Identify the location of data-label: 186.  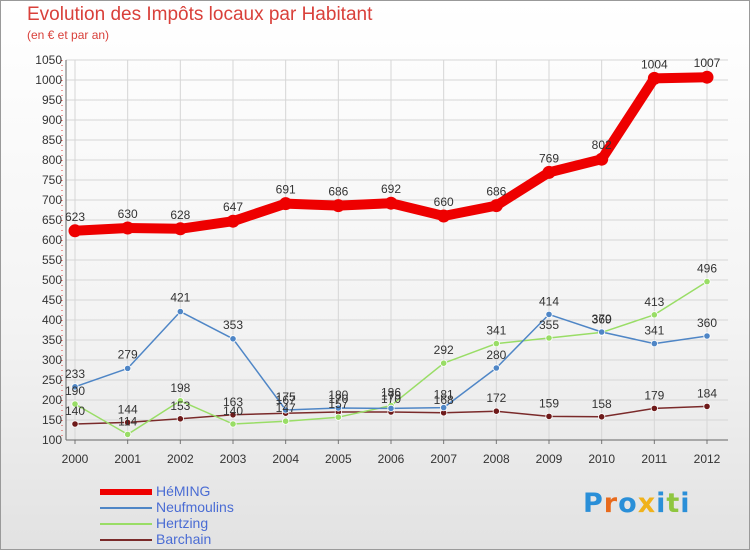
(391, 393).